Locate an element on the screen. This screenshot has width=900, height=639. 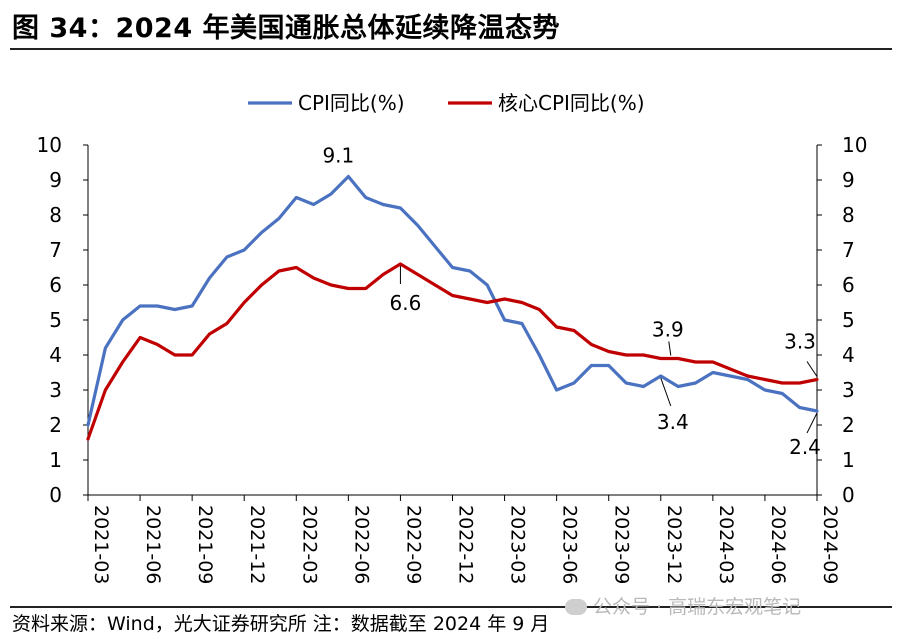
y-tick-label-left: 6 is located at coordinates (55, 285).